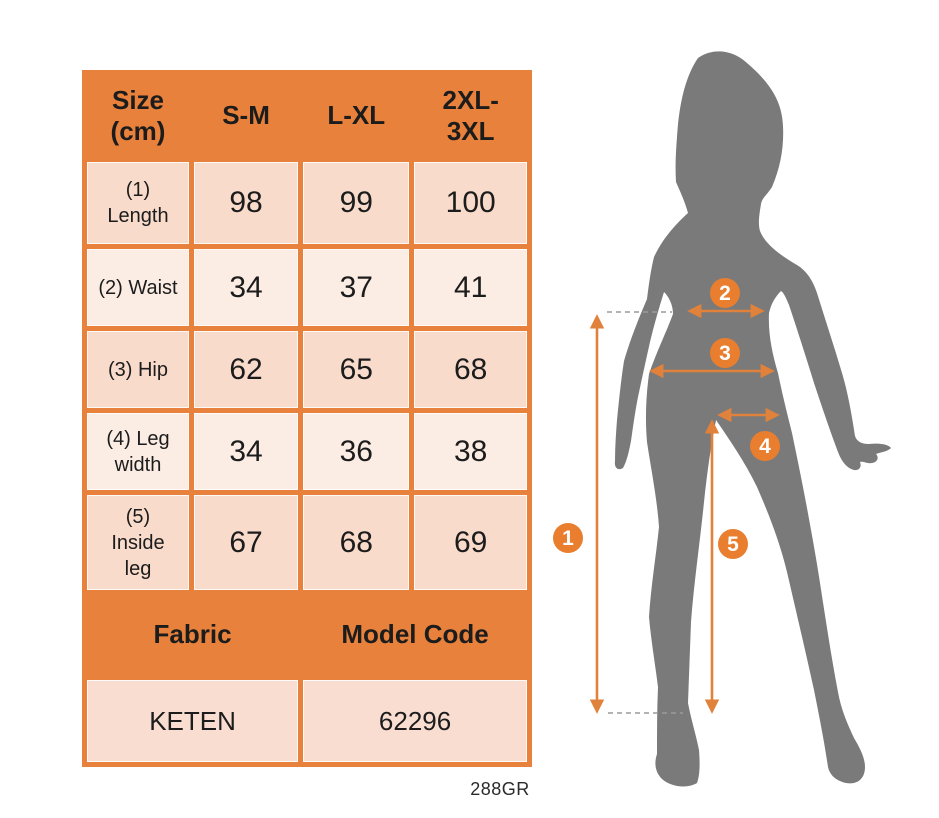  What do you see at coordinates (470, 542) in the screenshot?
I see `inside-leg-2xl-3xl: 69` at bounding box center [470, 542].